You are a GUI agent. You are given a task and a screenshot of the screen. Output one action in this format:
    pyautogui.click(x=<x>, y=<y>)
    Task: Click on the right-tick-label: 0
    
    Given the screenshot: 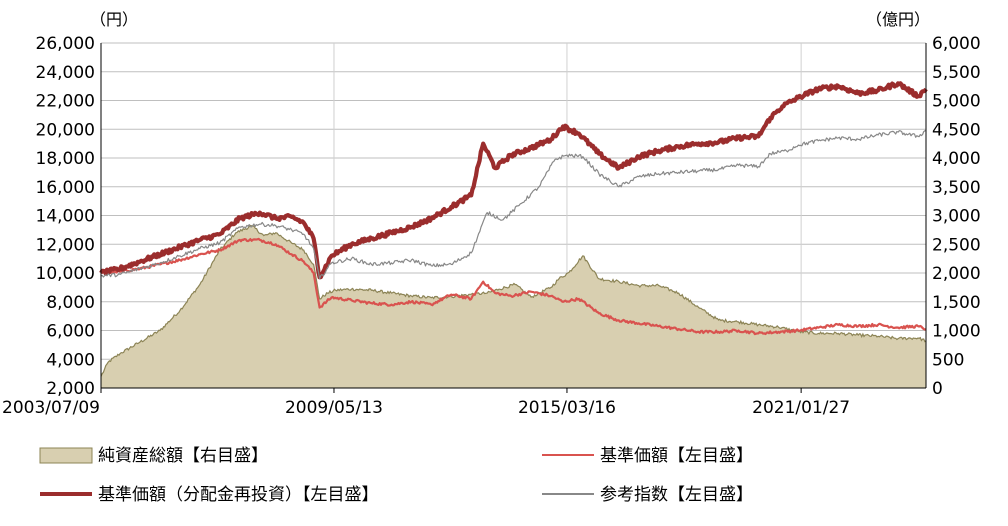 What is the action you would take?
    pyautogui.click(x=937, y=389)
    